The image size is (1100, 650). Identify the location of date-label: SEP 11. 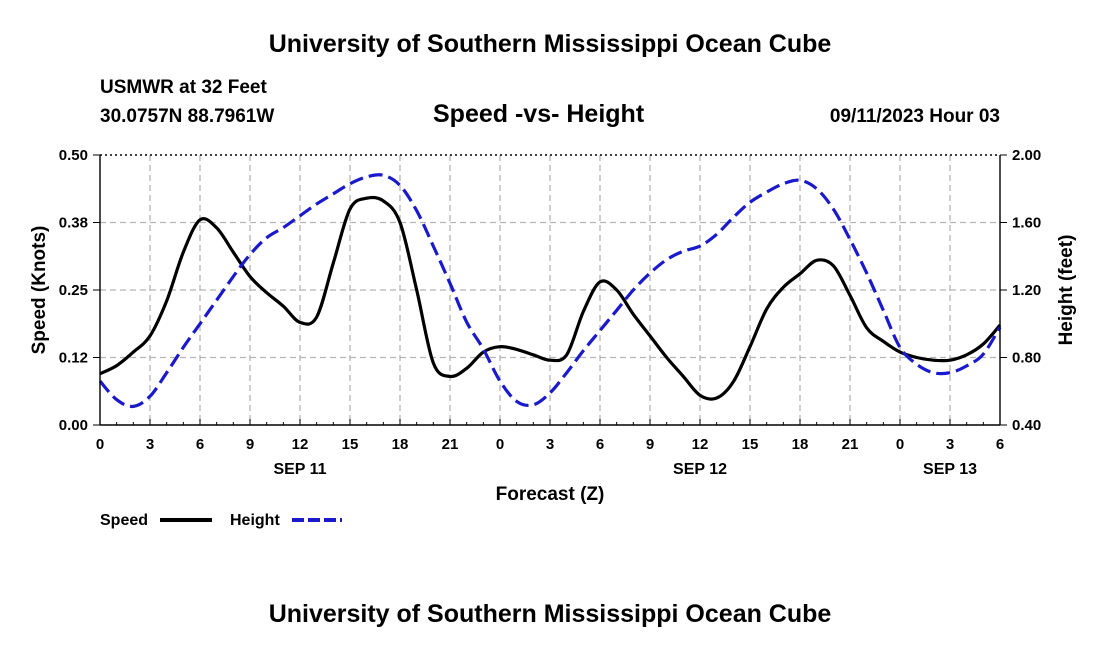
(299, 469).